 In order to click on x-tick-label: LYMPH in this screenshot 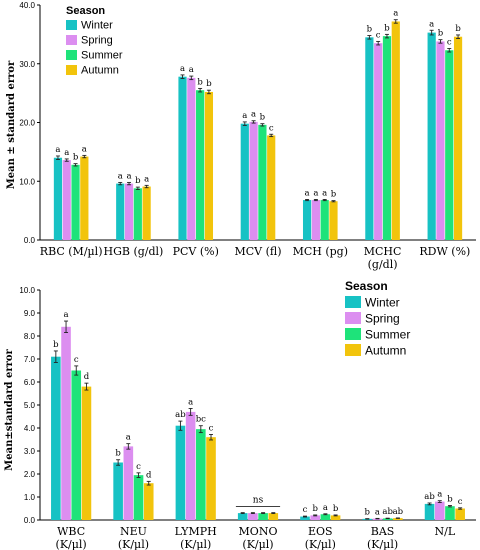, I will do `click(196, 531)`.